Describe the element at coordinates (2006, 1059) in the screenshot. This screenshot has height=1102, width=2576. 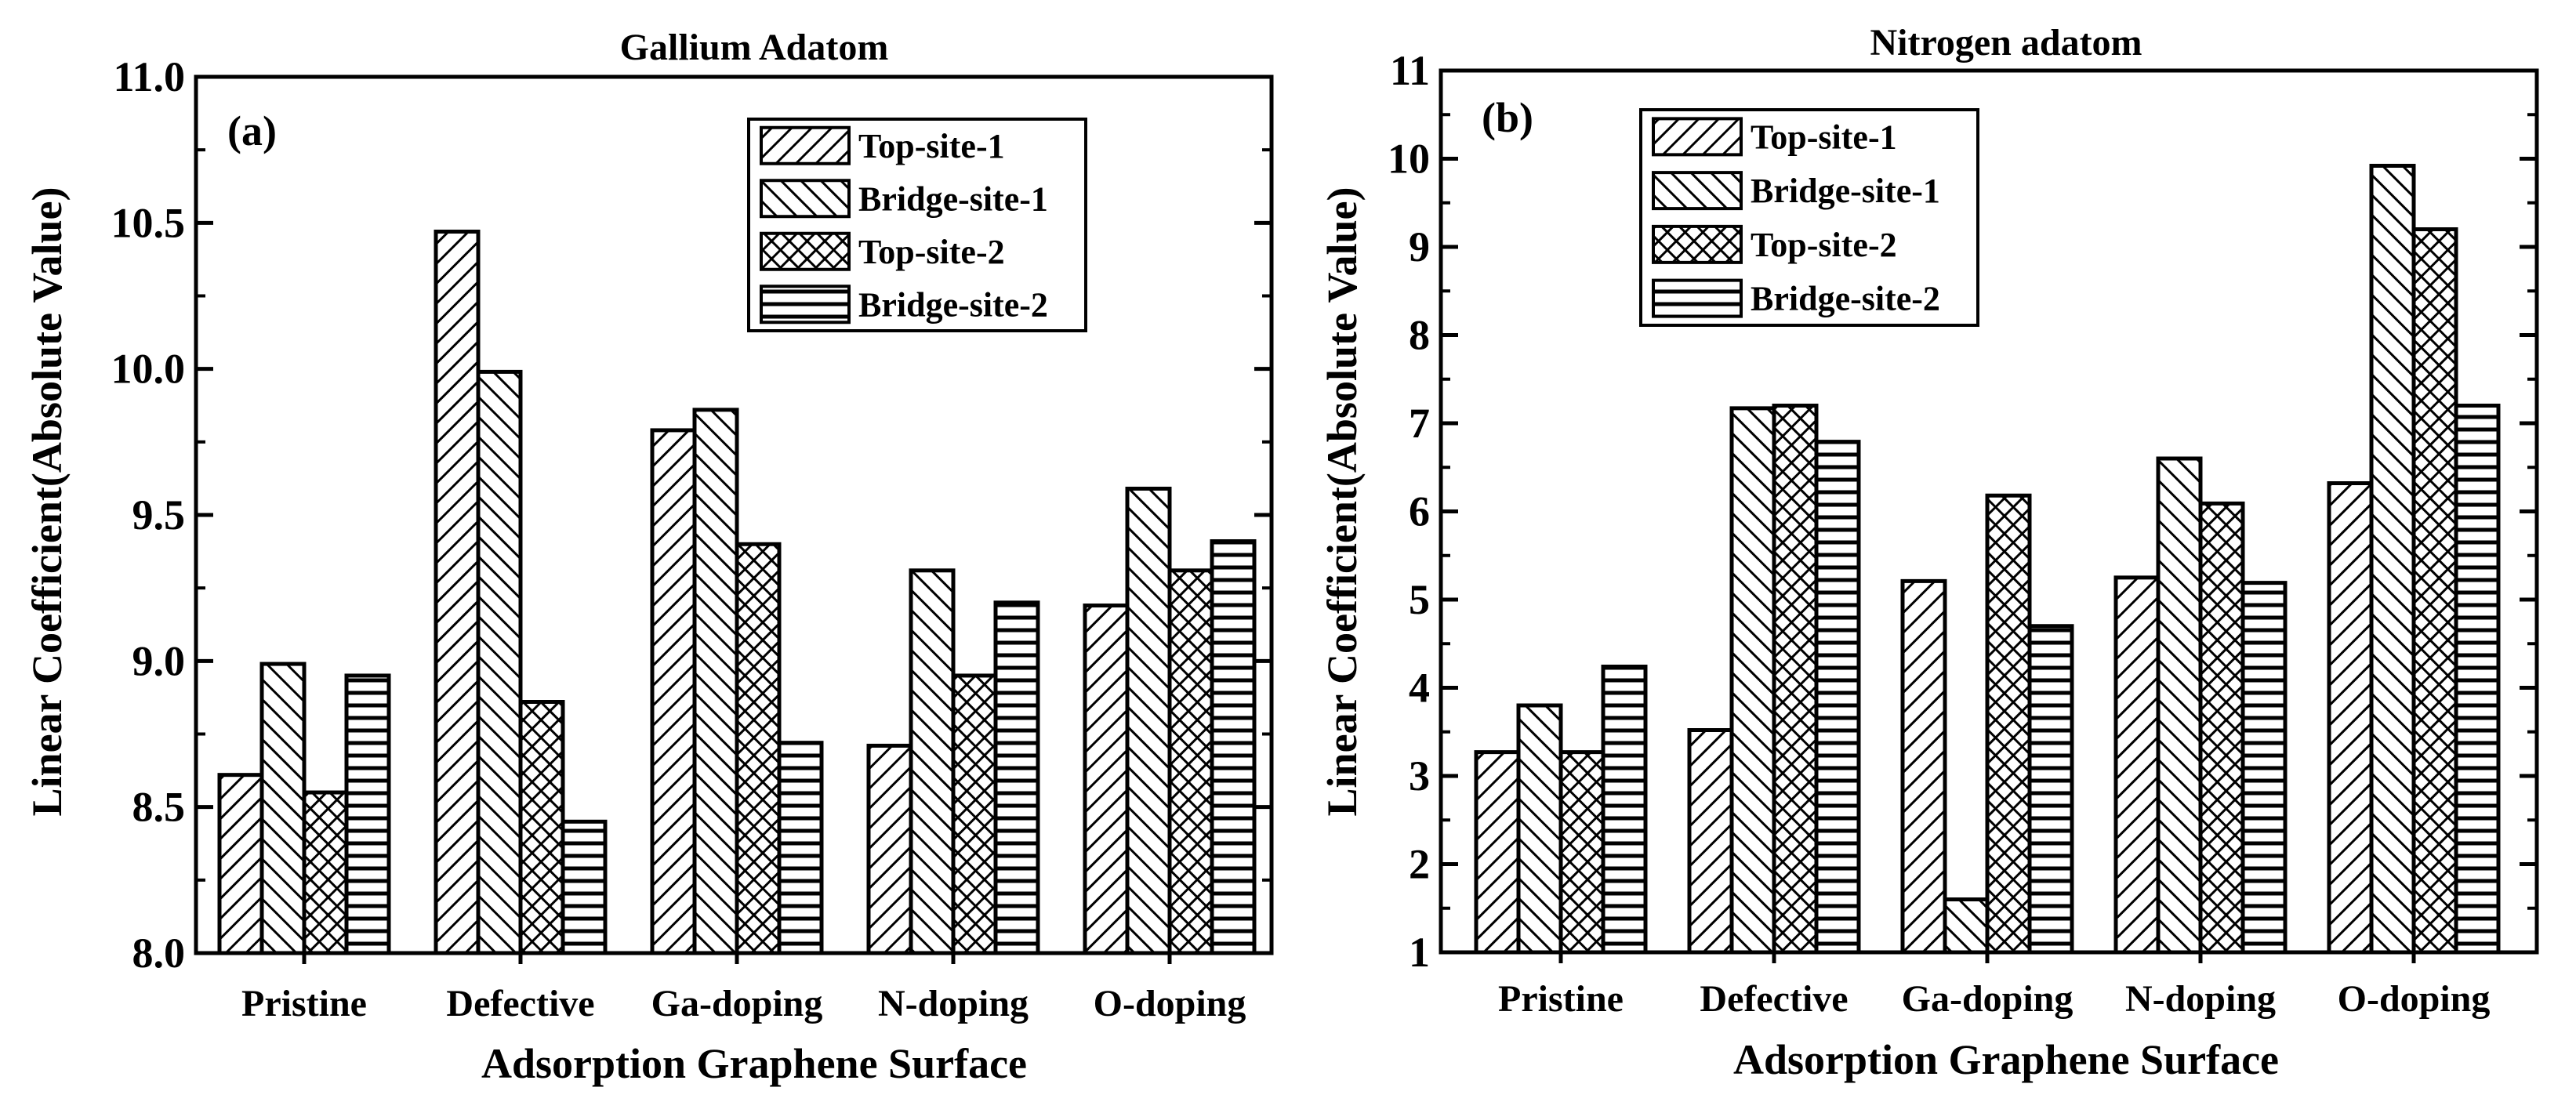
I see `panel-b-xlabel: Adsorption Graphene Surface` at that location.